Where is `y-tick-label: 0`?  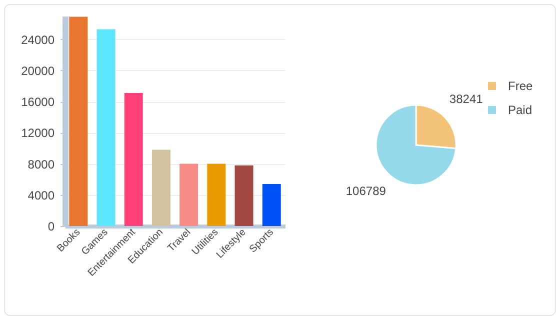
y-tick-label: 0 is located at coordinates (51, 227).